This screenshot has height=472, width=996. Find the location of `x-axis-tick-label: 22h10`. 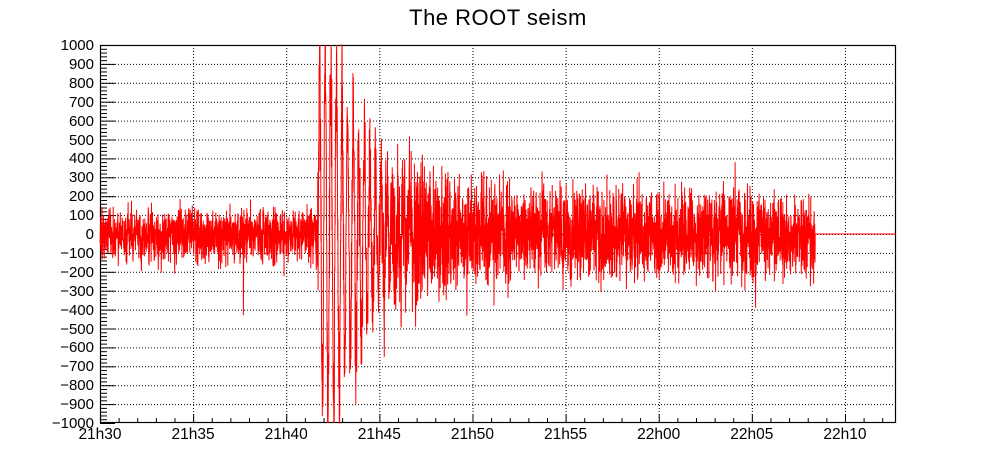

x-axis-tick-label: 22h10 is located at coordinates (845, 434).